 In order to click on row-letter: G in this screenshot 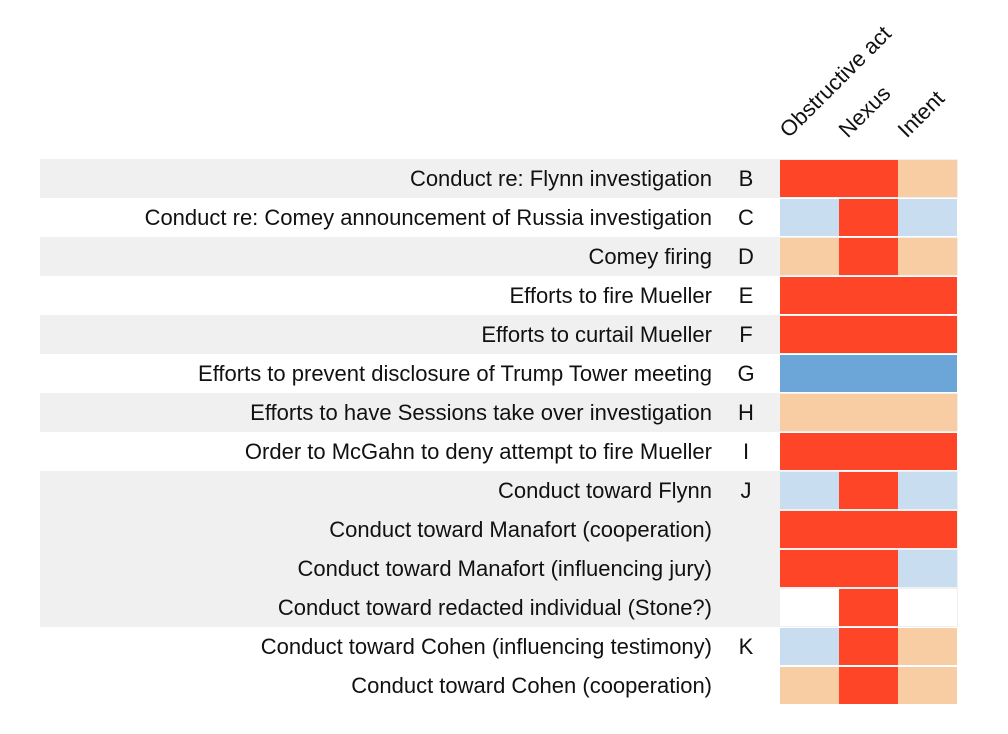, I will do `click(746, 373)`.